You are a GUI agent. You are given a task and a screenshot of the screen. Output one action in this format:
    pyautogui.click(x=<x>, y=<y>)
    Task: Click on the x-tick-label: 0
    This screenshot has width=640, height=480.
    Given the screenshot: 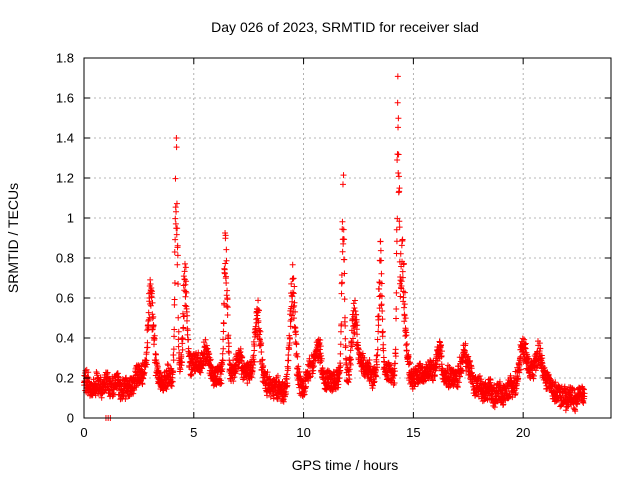 What is the action you would take?
    pyautogui.click(x=83, y=432)
    